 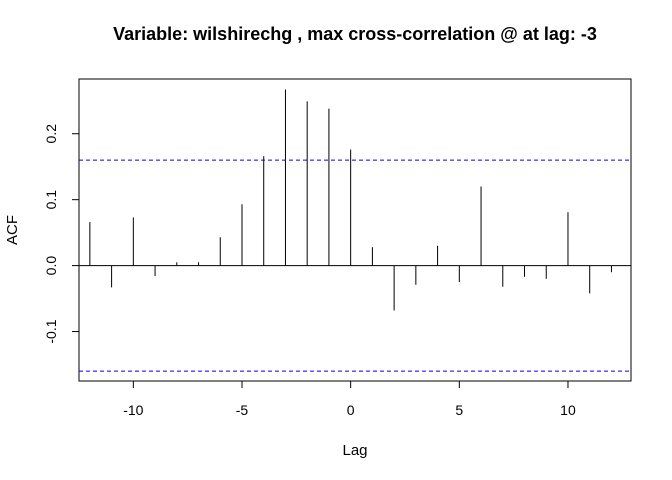 What do you see at coordinates (51, 266) in the screenshot?
I see `y-tick-label: 0.0` at bounding box center [51, 266].